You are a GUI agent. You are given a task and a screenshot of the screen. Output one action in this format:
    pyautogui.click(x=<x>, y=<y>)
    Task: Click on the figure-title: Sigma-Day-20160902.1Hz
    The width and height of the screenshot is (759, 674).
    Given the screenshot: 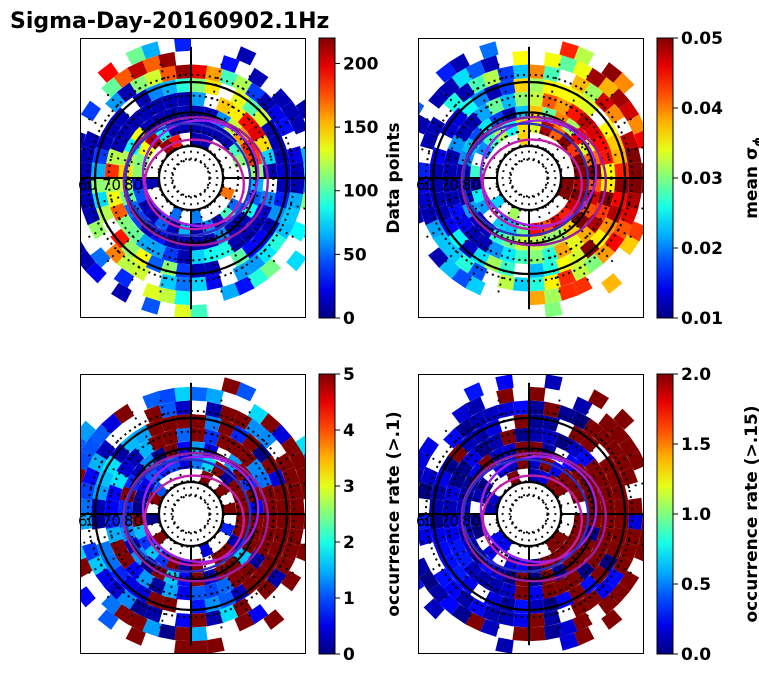 What is the action you would take?
    pyautogui.click(x=169, y=21)
    